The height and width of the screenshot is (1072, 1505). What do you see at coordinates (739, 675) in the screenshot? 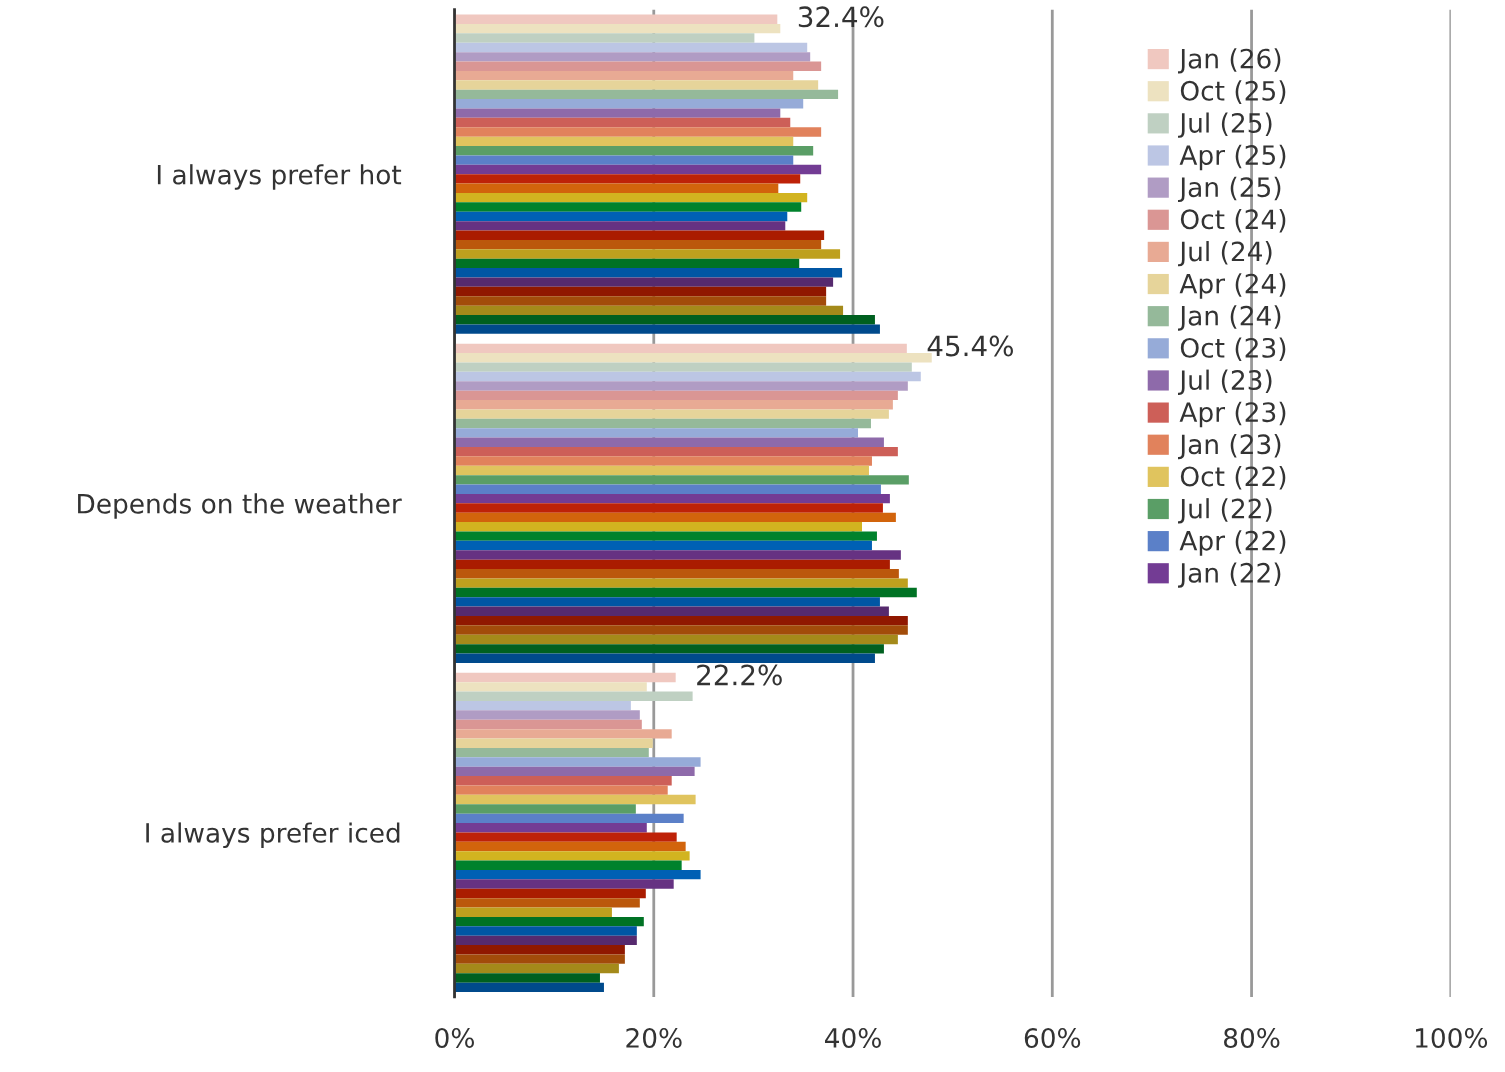
I see `data-label: 22.2%` at bounding box center [739, 675].